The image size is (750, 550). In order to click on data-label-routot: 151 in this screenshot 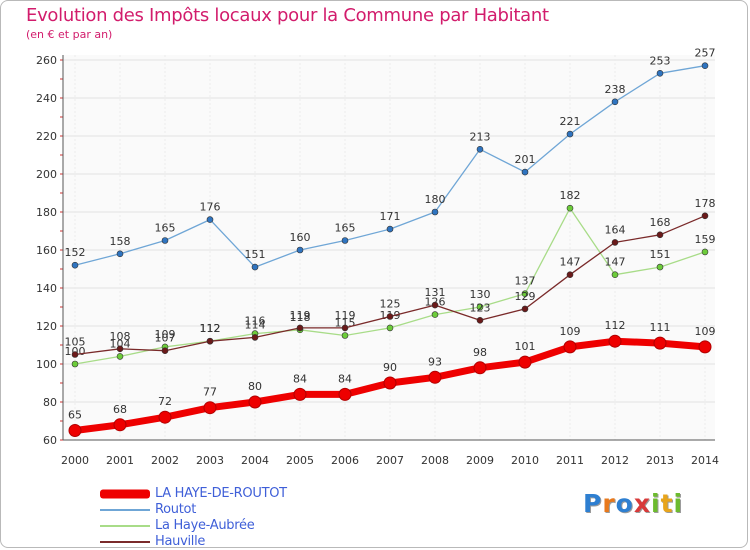, I will do `click(255, 254)`.